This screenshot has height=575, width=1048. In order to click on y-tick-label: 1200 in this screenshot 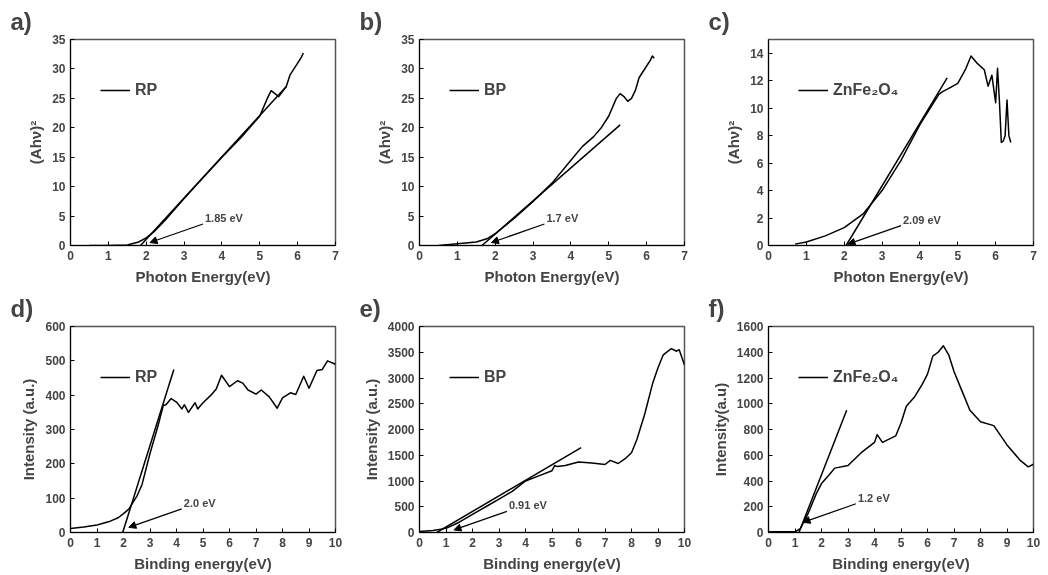, I will do `click(750, 378)`.